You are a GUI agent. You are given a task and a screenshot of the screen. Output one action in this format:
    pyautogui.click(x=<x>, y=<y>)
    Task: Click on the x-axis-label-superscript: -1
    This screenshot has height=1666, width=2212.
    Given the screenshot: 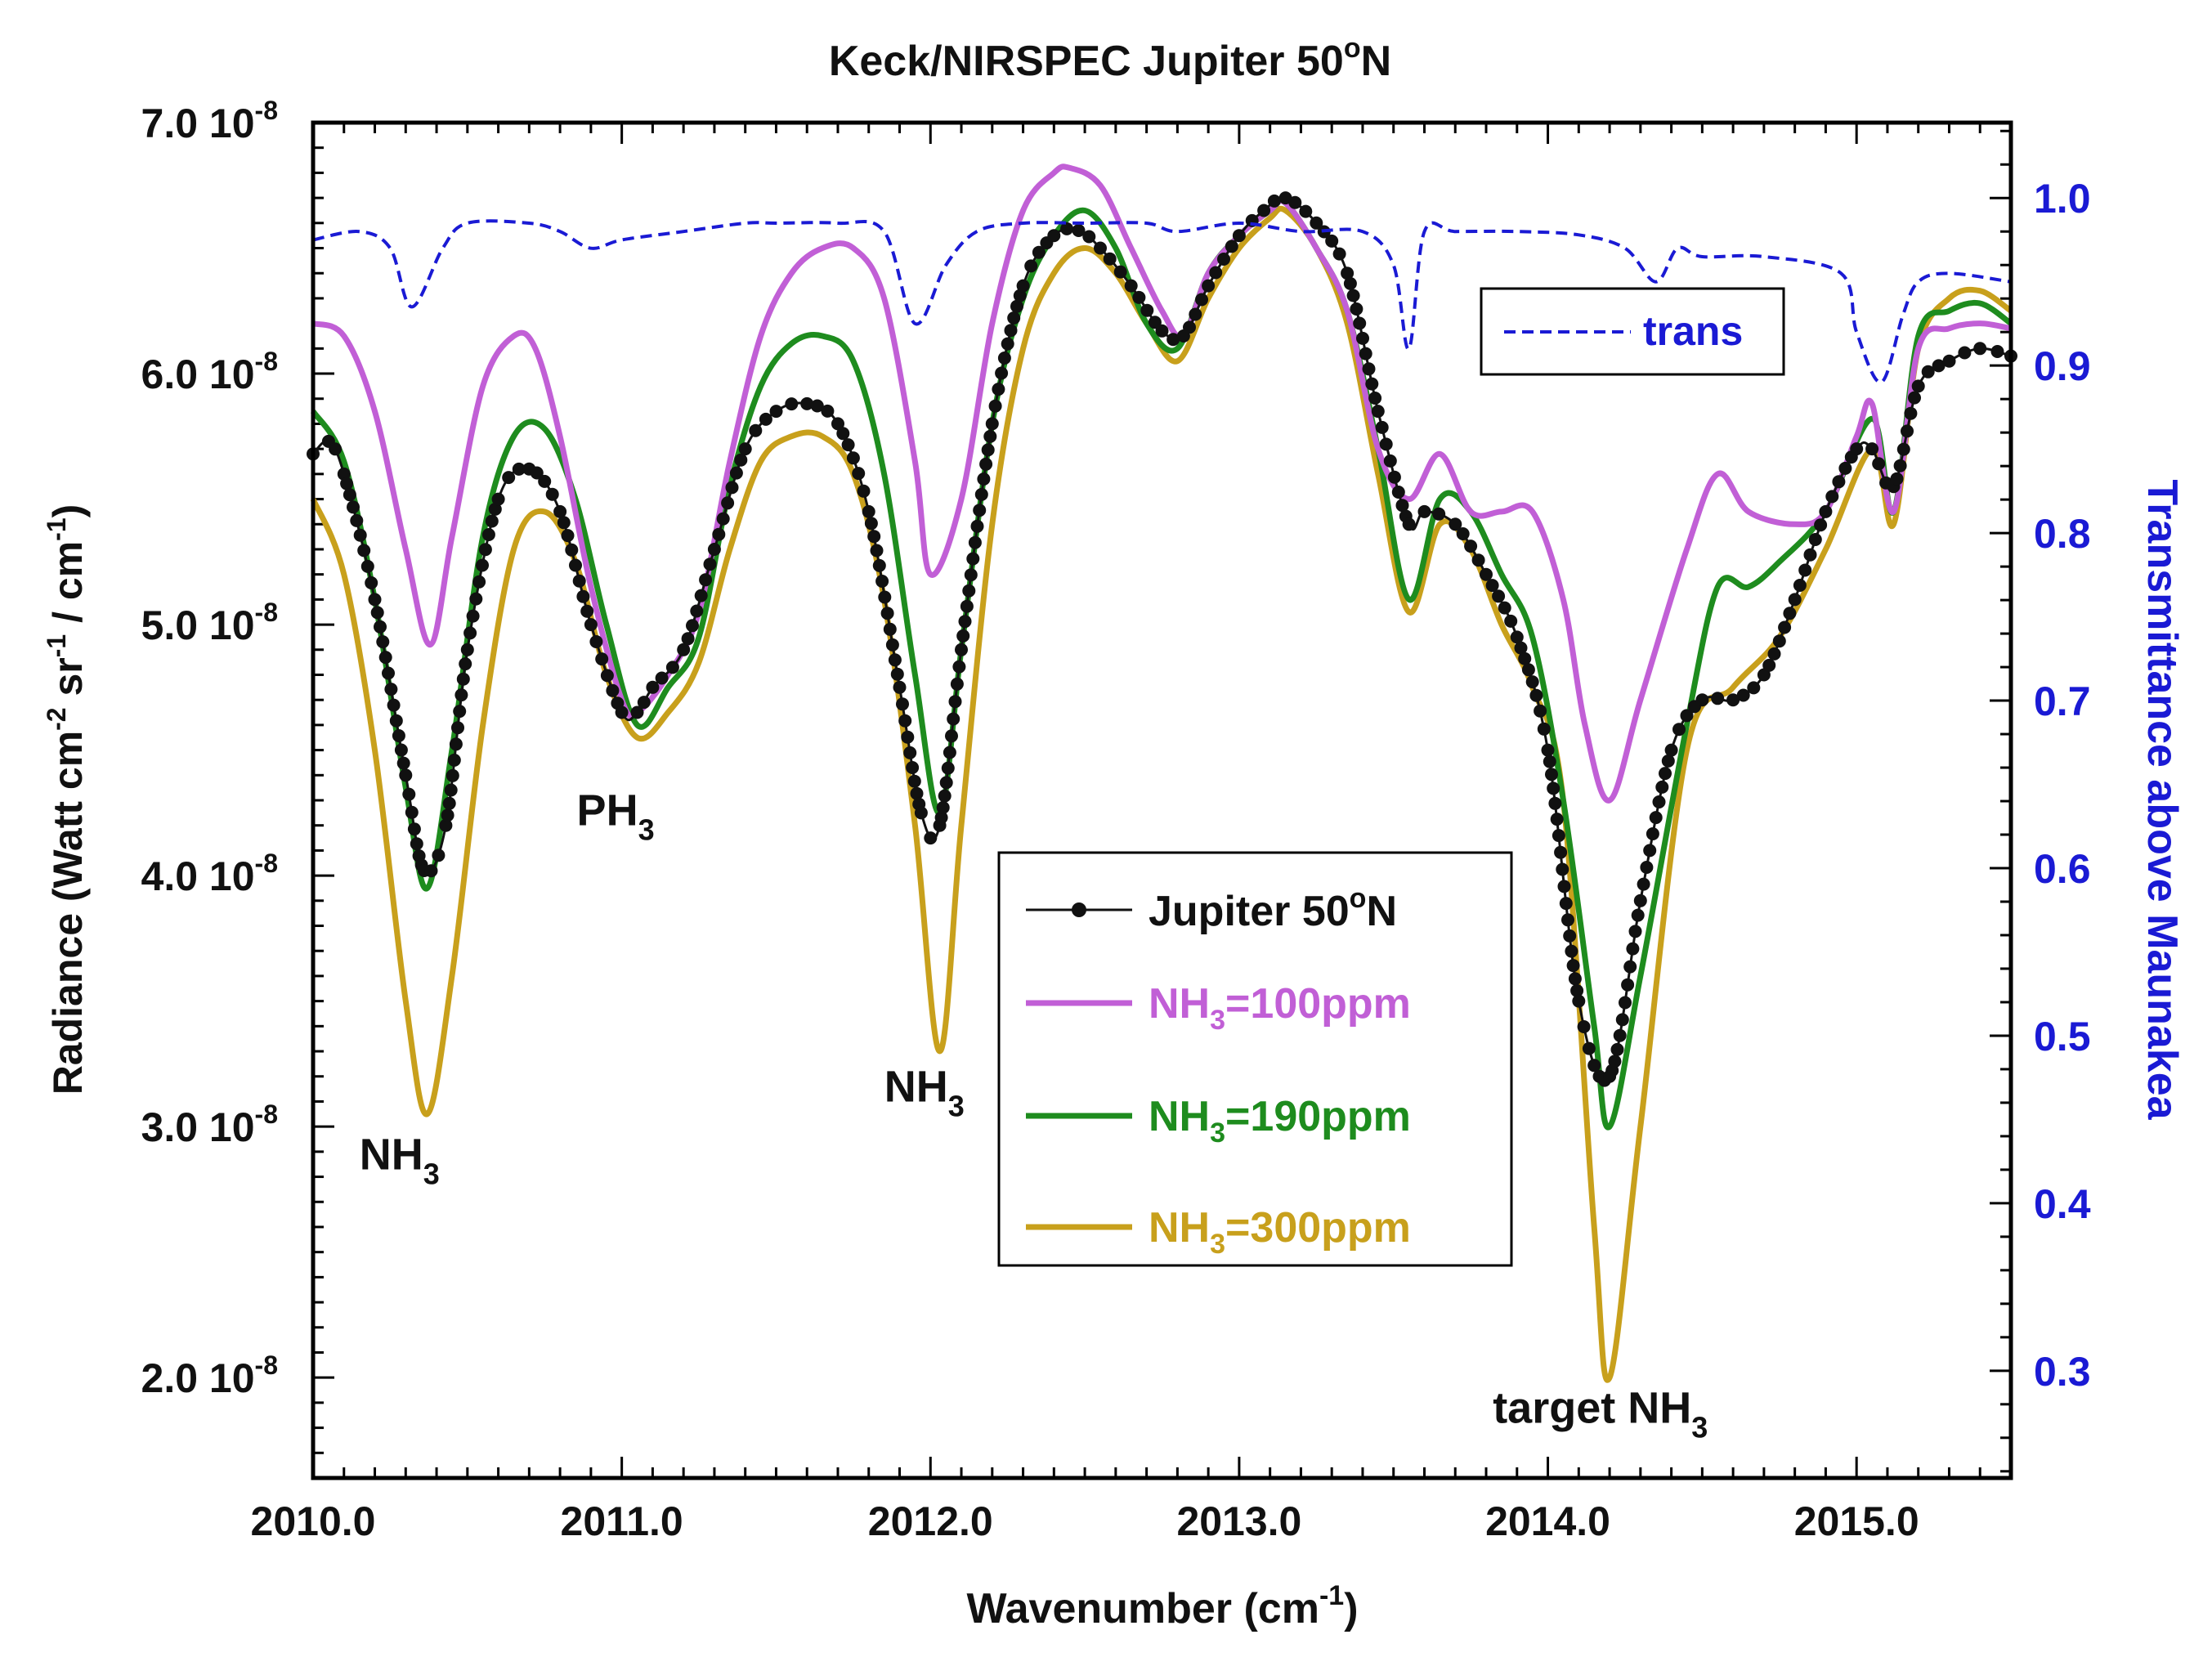 What is the action you would take?
    pyautogui.click(x=1331, y=1595)
    